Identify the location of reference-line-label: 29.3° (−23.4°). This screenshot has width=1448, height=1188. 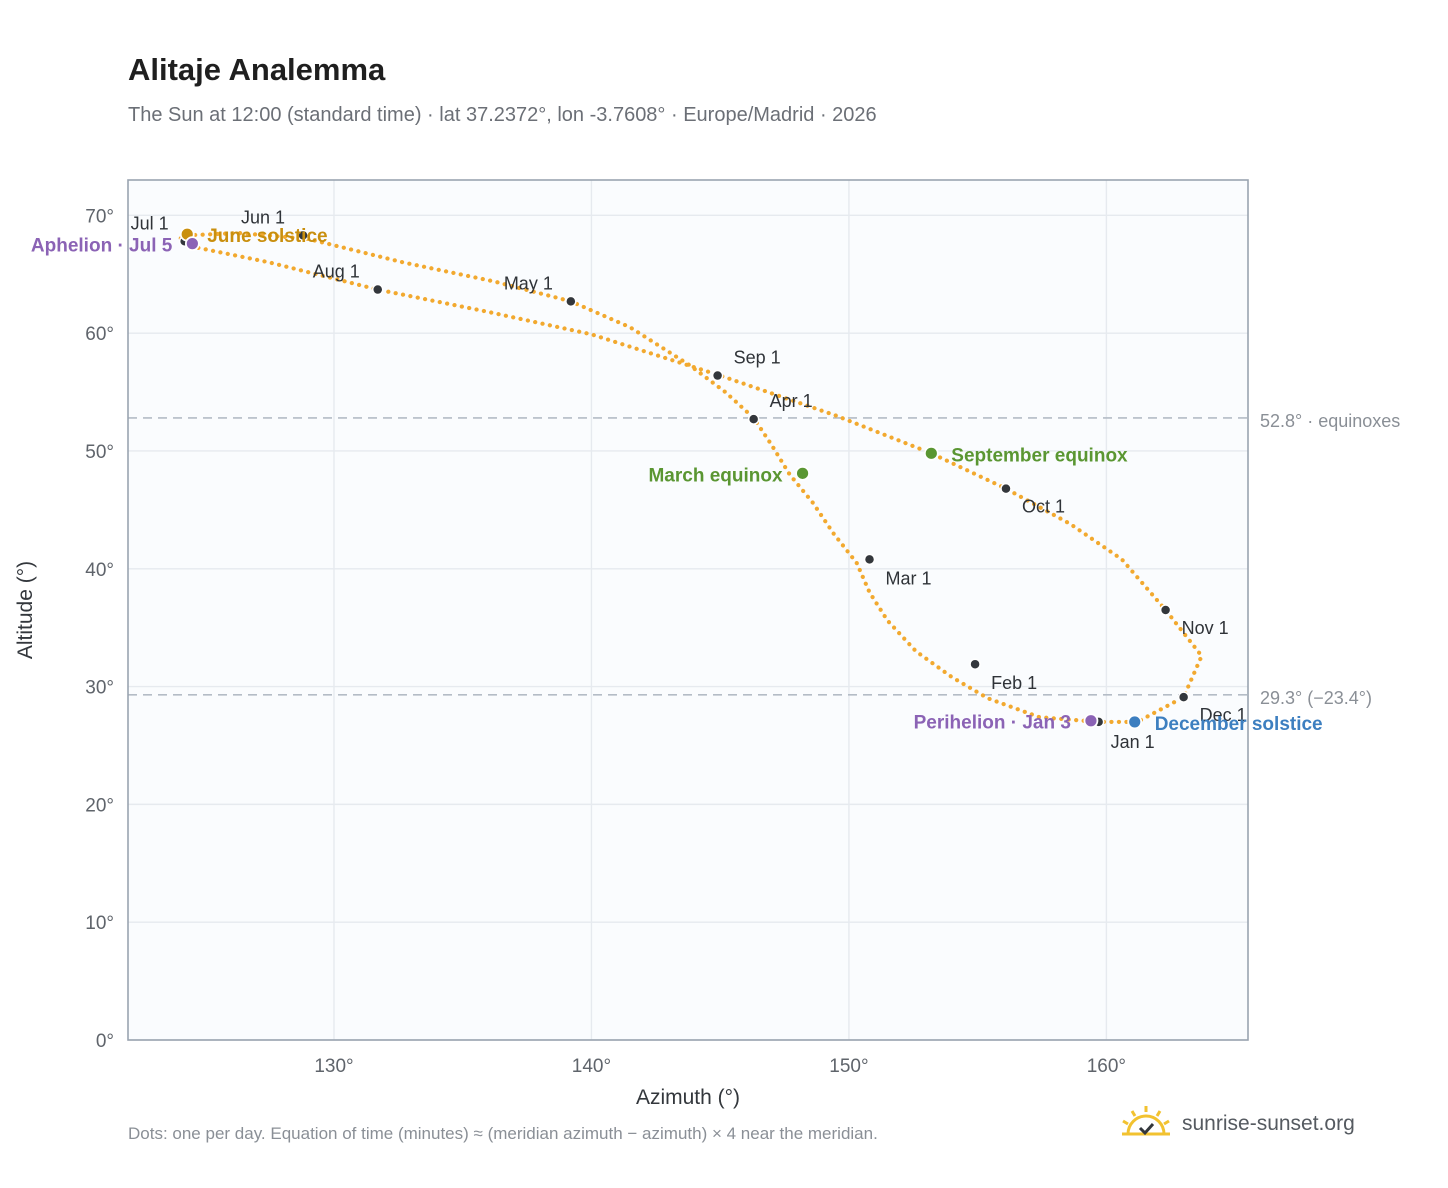
(1316, 698).